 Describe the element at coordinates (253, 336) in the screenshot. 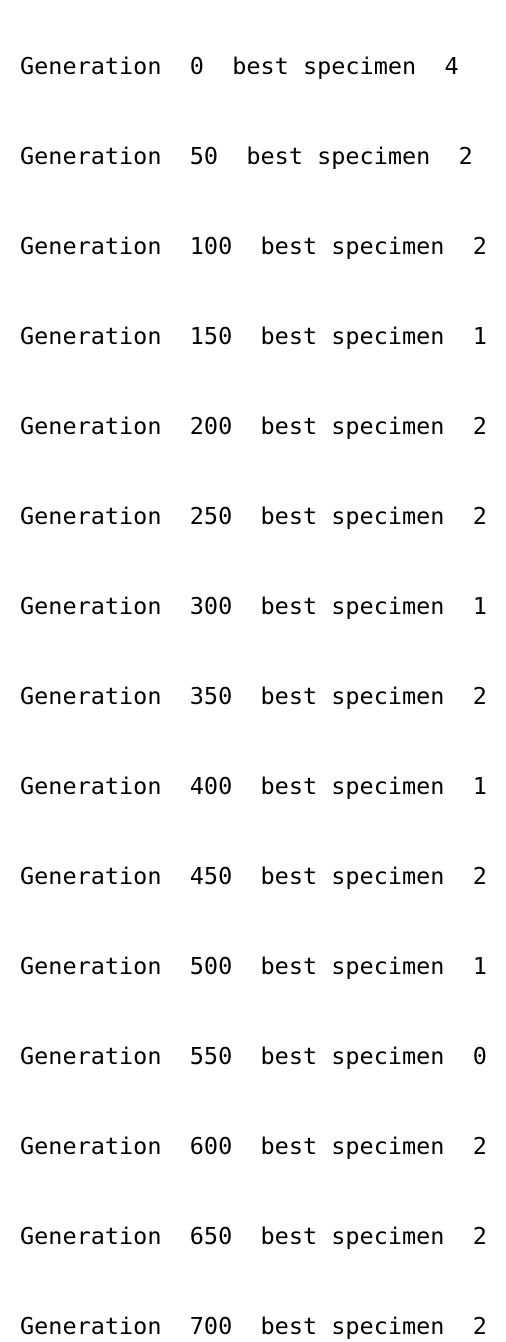

I see `console-line: Generation 150 best specimen 1` at that location.